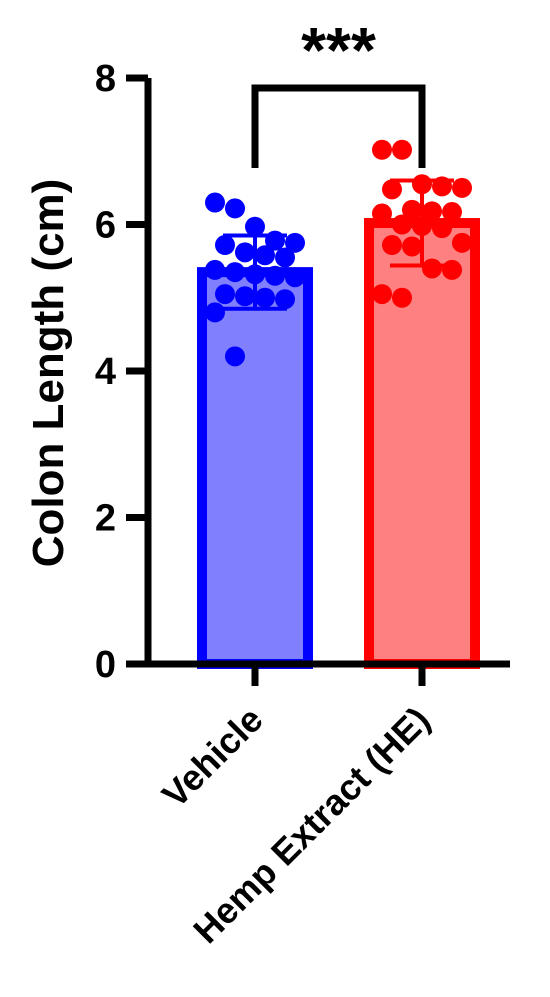  Describe the element at coordinates (48, 373) in the screenshot. I see `y-axis-title: Colon Length (cm)` at that location.